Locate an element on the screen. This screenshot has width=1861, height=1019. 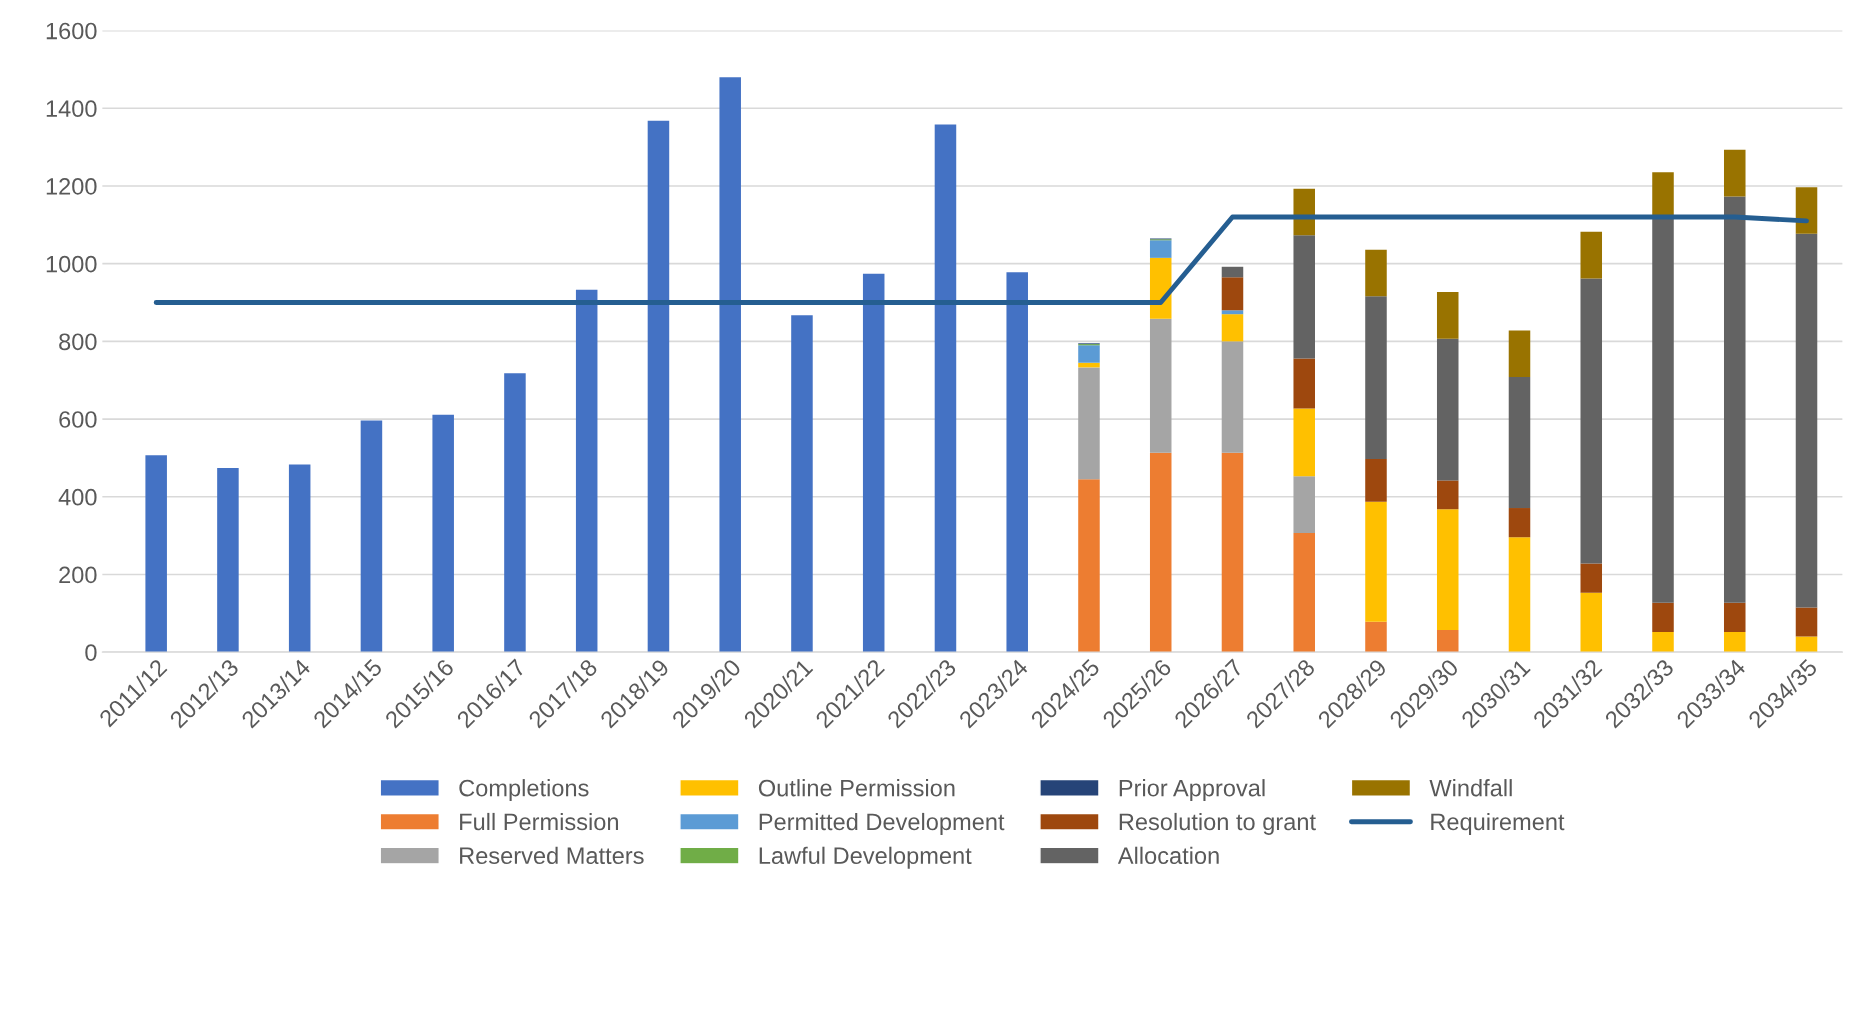
legend-label: Reserved Matters is located at coordinates (552, 855).